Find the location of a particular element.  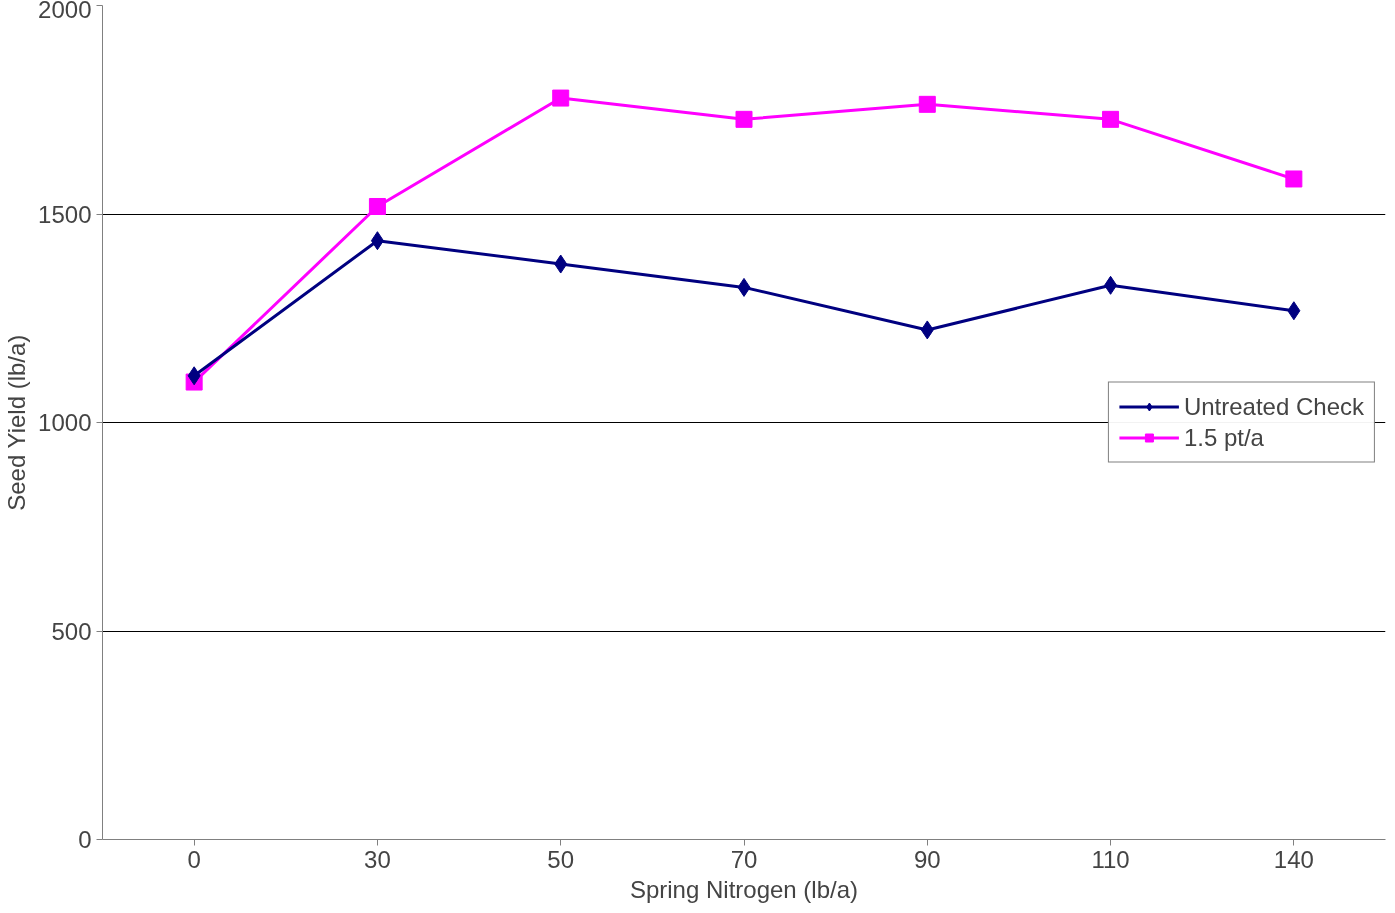

y-axis-title: Seed Yield (lb/a) is located at coordinates (17, 422).